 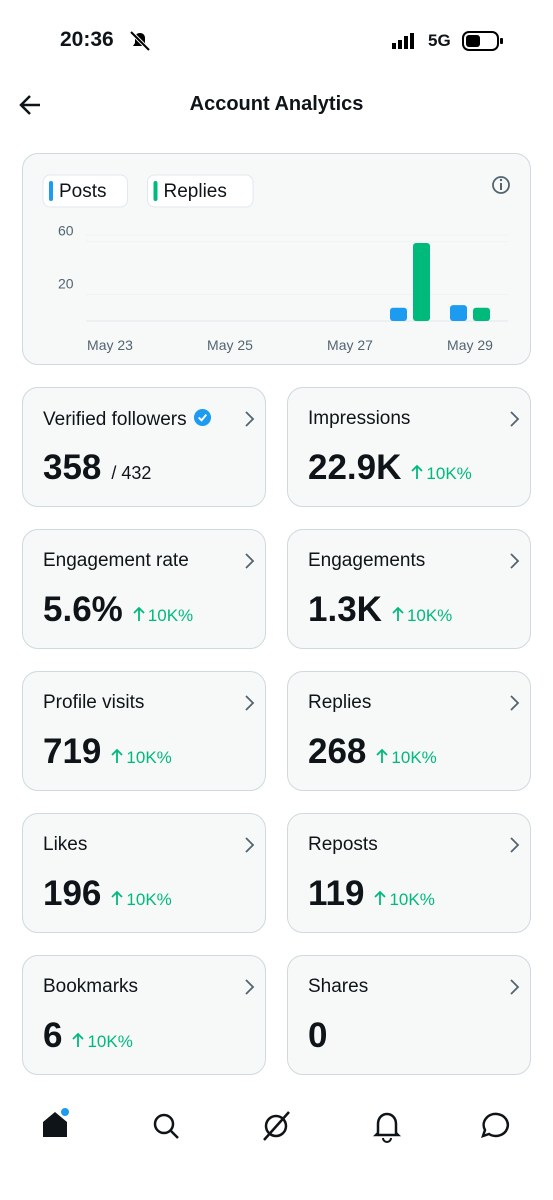 I want to click on network: 5G, so click(x=439, y=40).